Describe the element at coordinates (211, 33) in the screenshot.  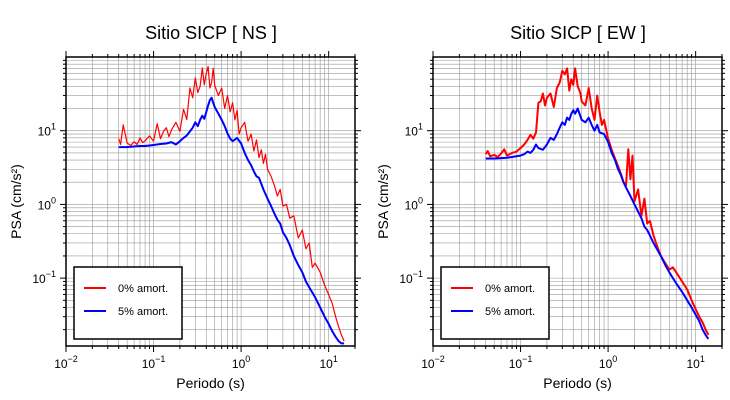
I see `chart-title: Sitio SICP [ NS ]` at that location.